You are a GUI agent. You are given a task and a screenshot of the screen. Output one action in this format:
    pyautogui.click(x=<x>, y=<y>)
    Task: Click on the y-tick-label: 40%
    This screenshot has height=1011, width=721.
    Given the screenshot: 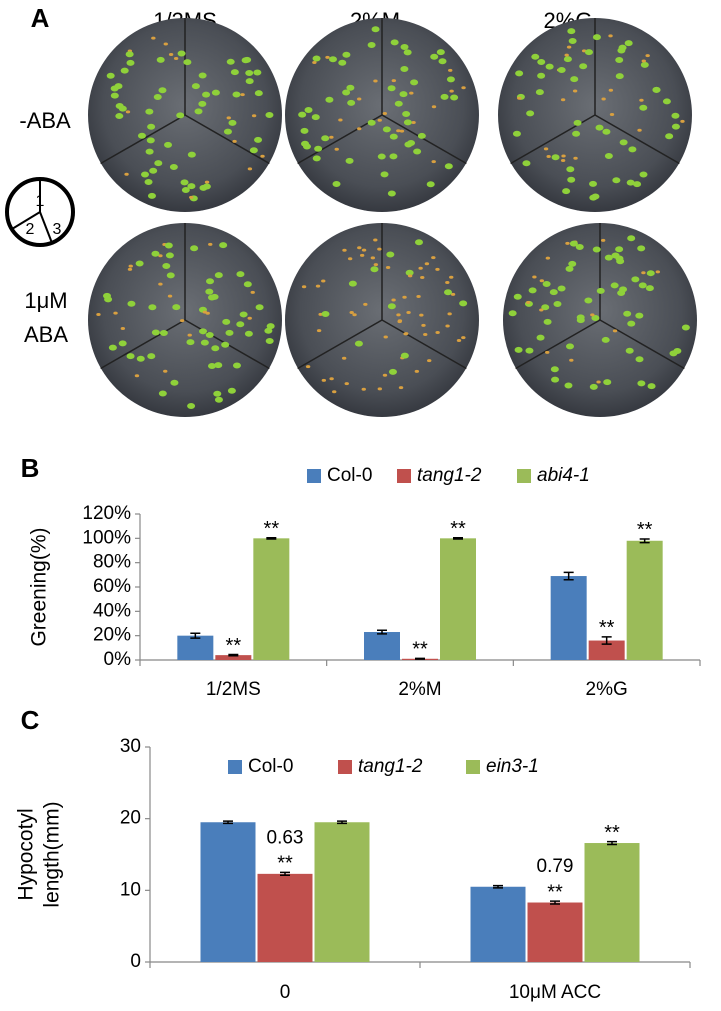 What is the action you would take?
    pyautogui.click(x=112, y=610)
    